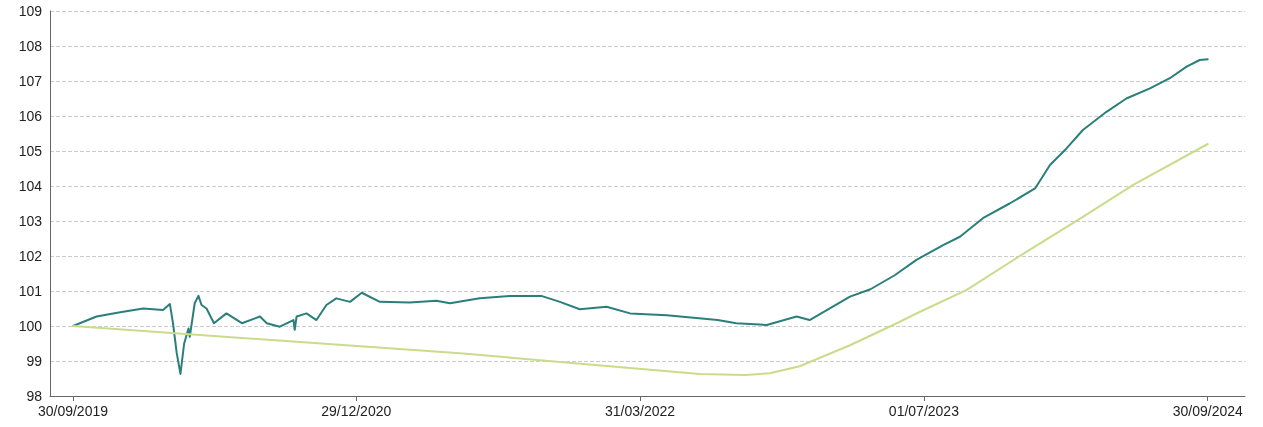 This screenshot has width=1263, height=427. What do you see at coordinates (30, 11) in the screenshot?
I see `y-tick-label: 109` at bounding box center [30, 11].